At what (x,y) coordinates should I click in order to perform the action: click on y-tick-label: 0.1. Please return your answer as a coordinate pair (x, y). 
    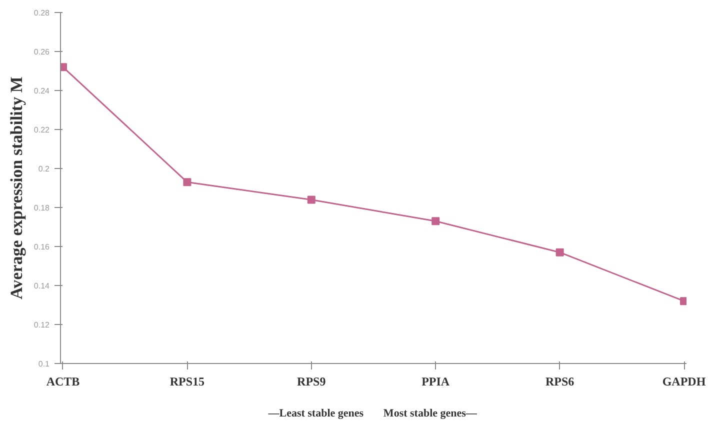
    Looking at the image, I should click on (44, 364).